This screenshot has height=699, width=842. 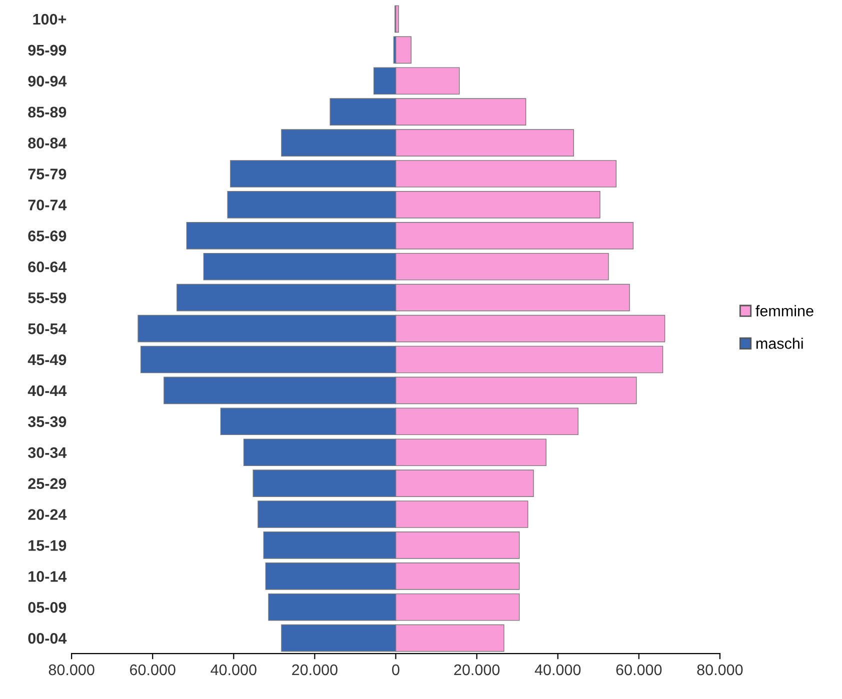 I want to click on legend-label: maschi, so click(x=779, y=343).